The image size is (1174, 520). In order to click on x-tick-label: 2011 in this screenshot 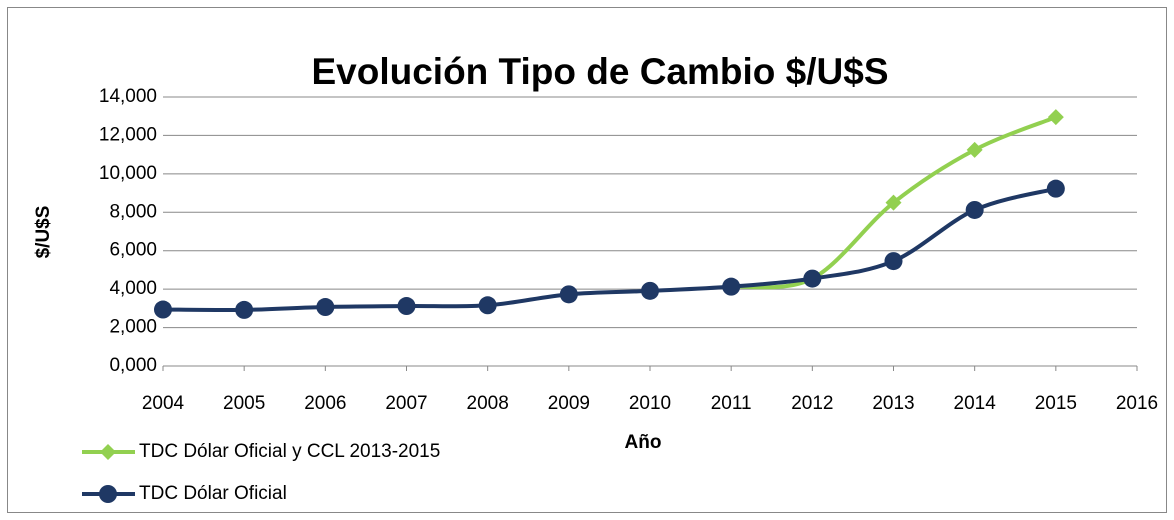, I will do `click(731, 403)`.